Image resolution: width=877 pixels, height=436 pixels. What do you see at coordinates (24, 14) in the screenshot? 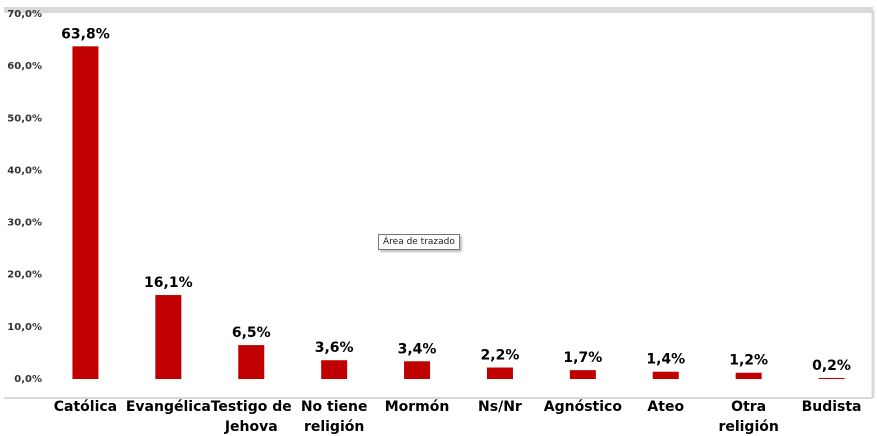
I see `y-tick-label: 70,0%` at bounding box center [24, 14].